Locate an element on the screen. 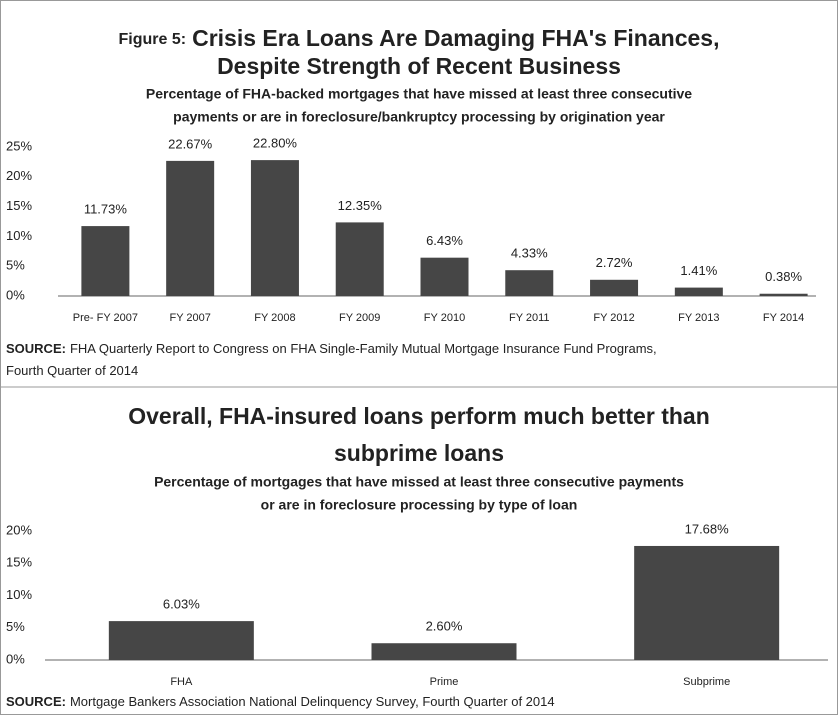 The image size is (838, 715). value-label: 22.80% is located at coordinates (275, 143).